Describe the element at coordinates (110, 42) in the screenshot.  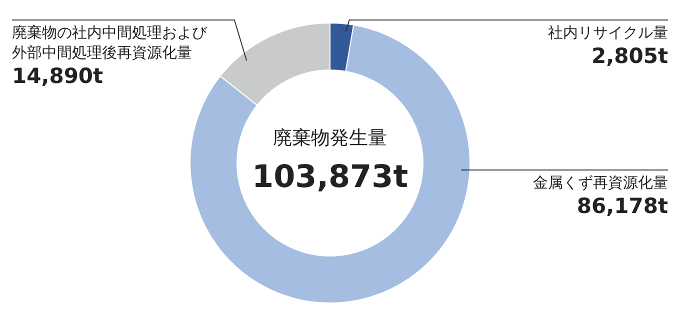
I see `slice-label: 廃棄物の社内中間処理および外部中間処理後再資源化量` at that location.